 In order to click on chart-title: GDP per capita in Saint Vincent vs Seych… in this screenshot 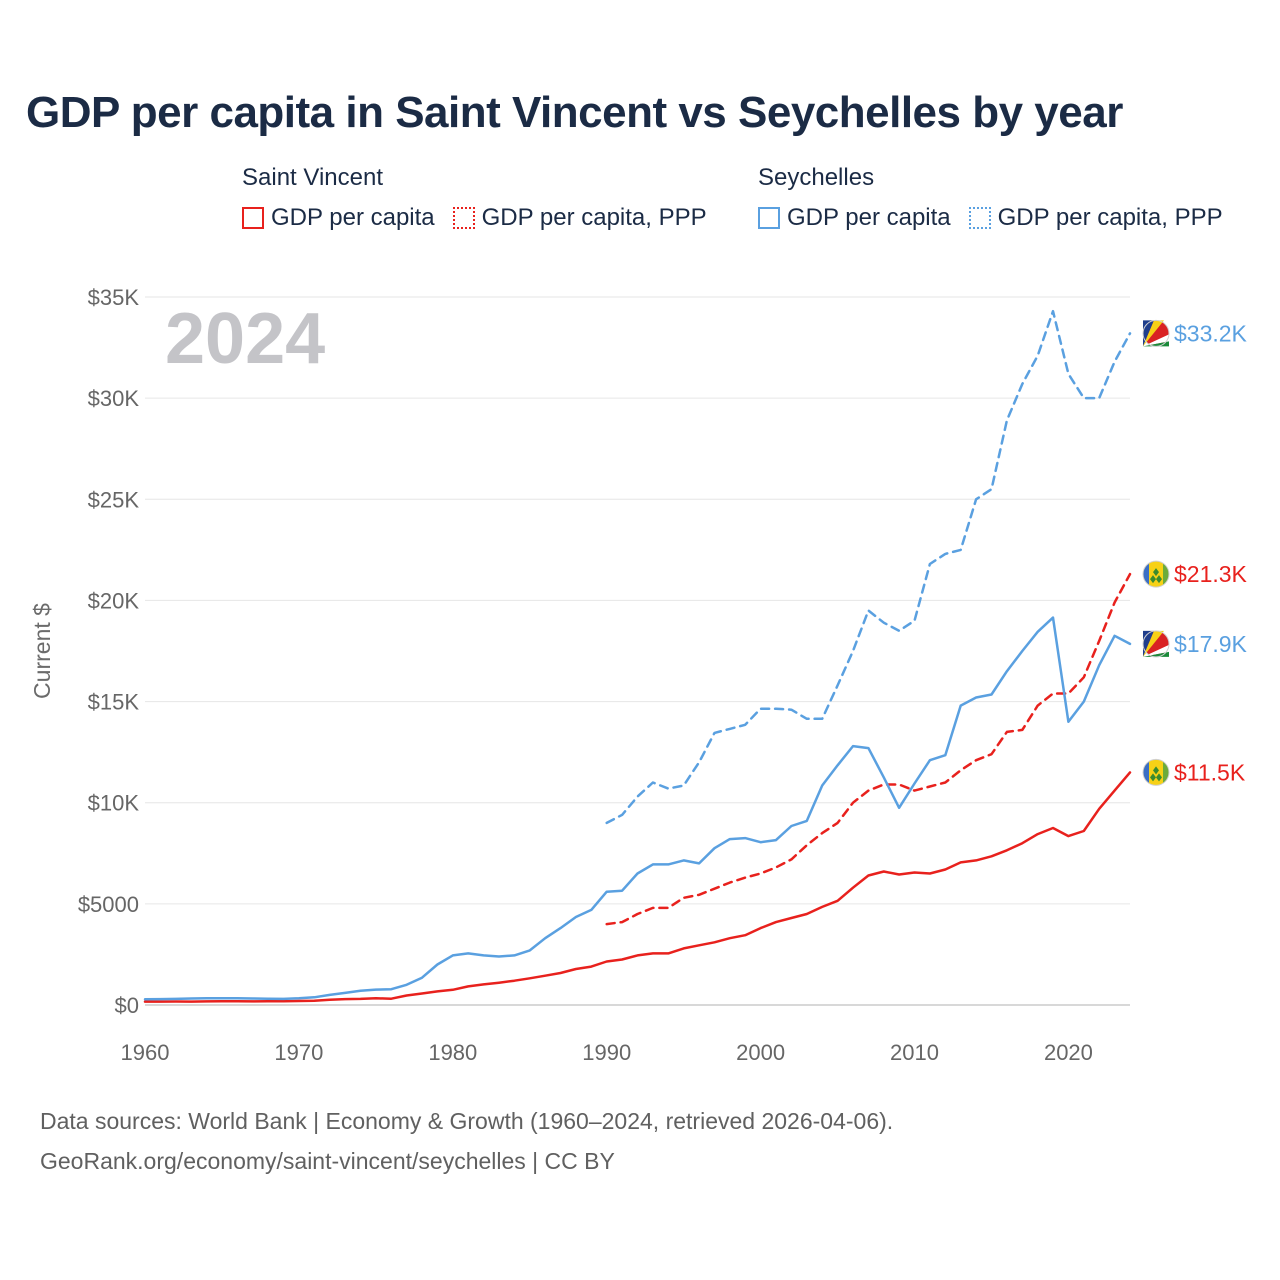, I will do `click(574, 112)`.